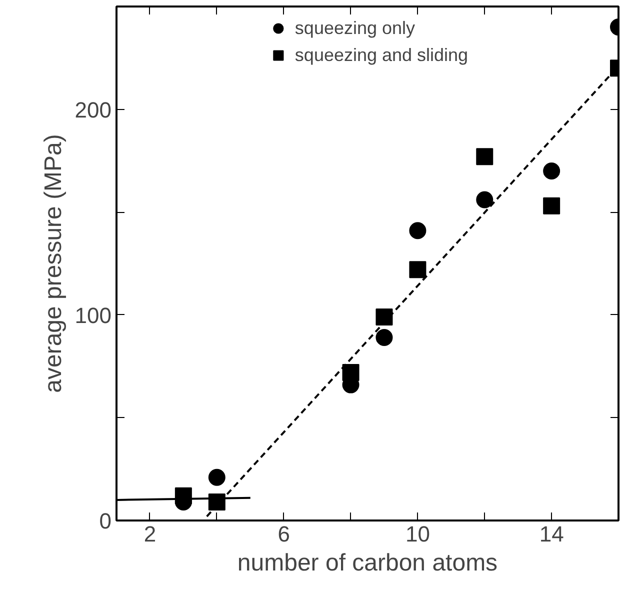 The width and height of the screenshot is (628, 615). Describe the element at coordinates (367, 563) in the screenshot. I see `x-axis-title: number of carbon atoms` at that location.